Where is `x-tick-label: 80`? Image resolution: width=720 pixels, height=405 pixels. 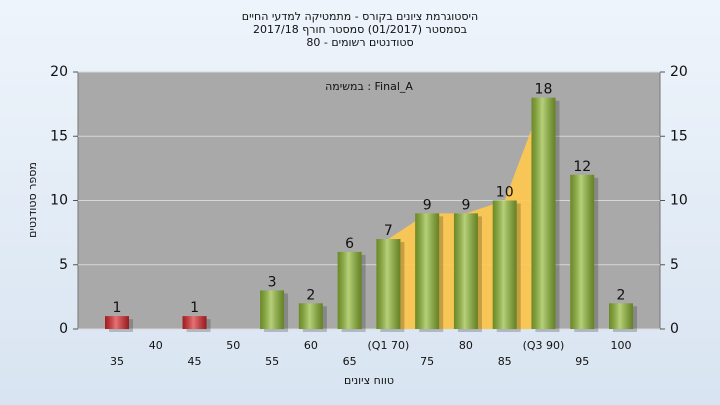
x-tick-label: 80 is located at coordinates (466, 345).